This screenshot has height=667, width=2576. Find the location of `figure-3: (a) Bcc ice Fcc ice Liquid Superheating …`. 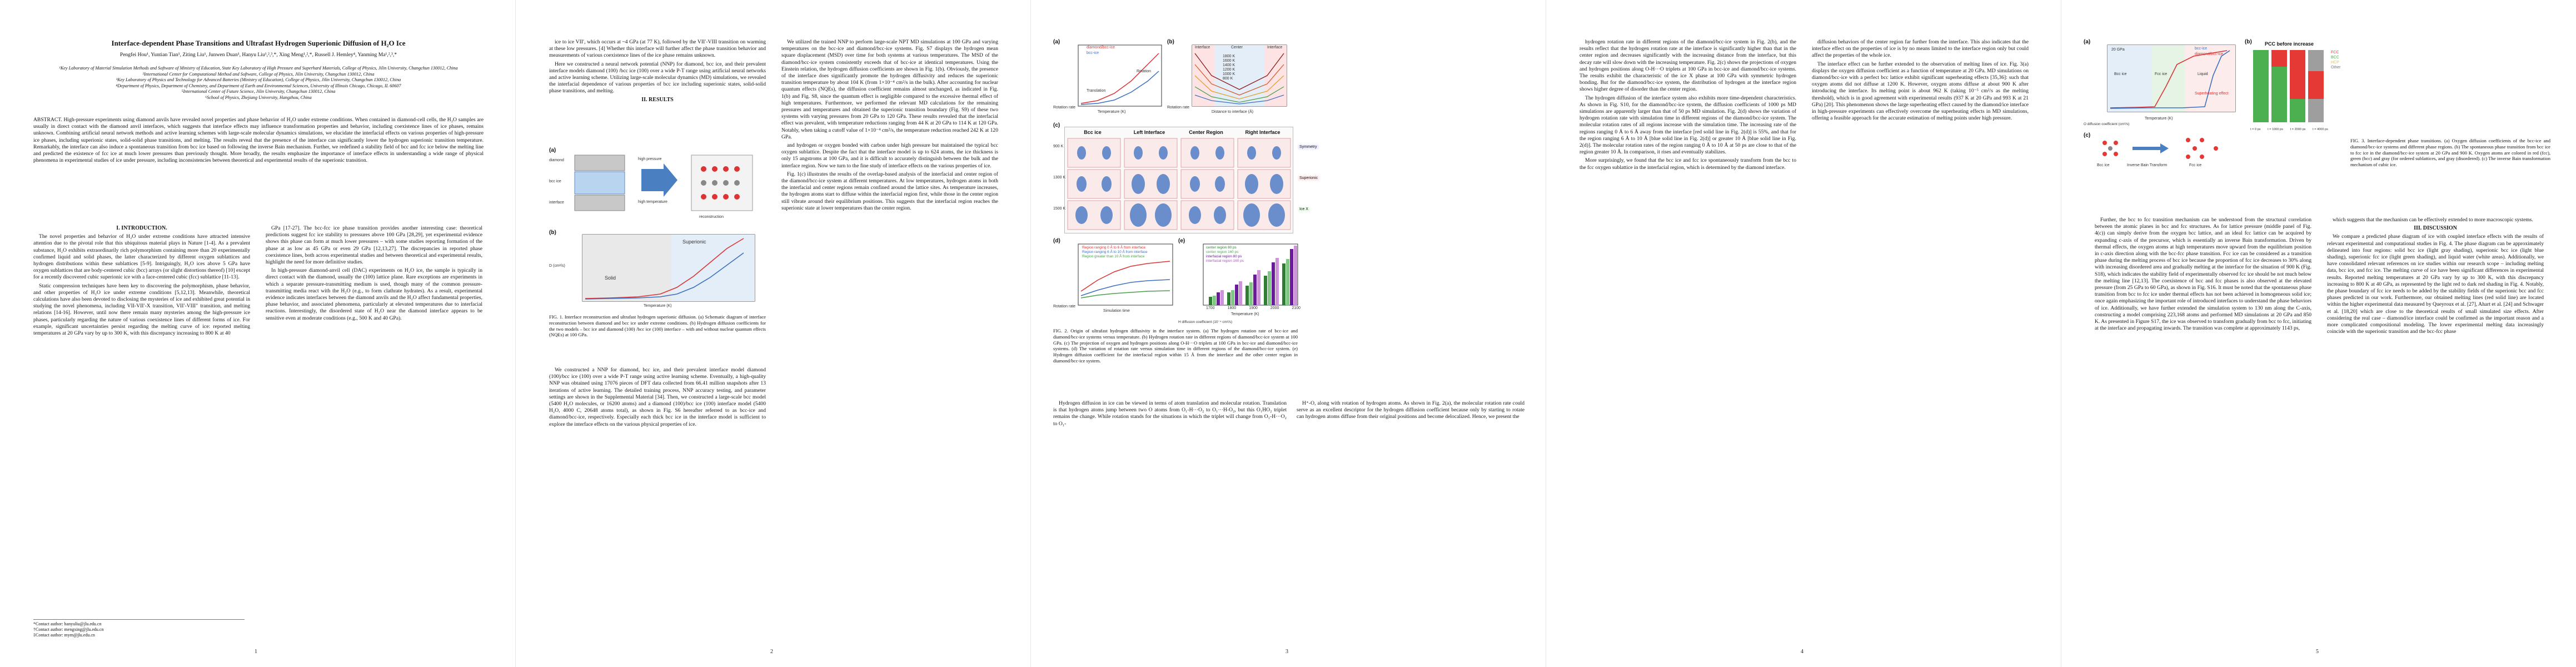

figure-3: (a) Bcc ice Fcc ice Liquid Superheating … is located at coordinates (2320, 122).